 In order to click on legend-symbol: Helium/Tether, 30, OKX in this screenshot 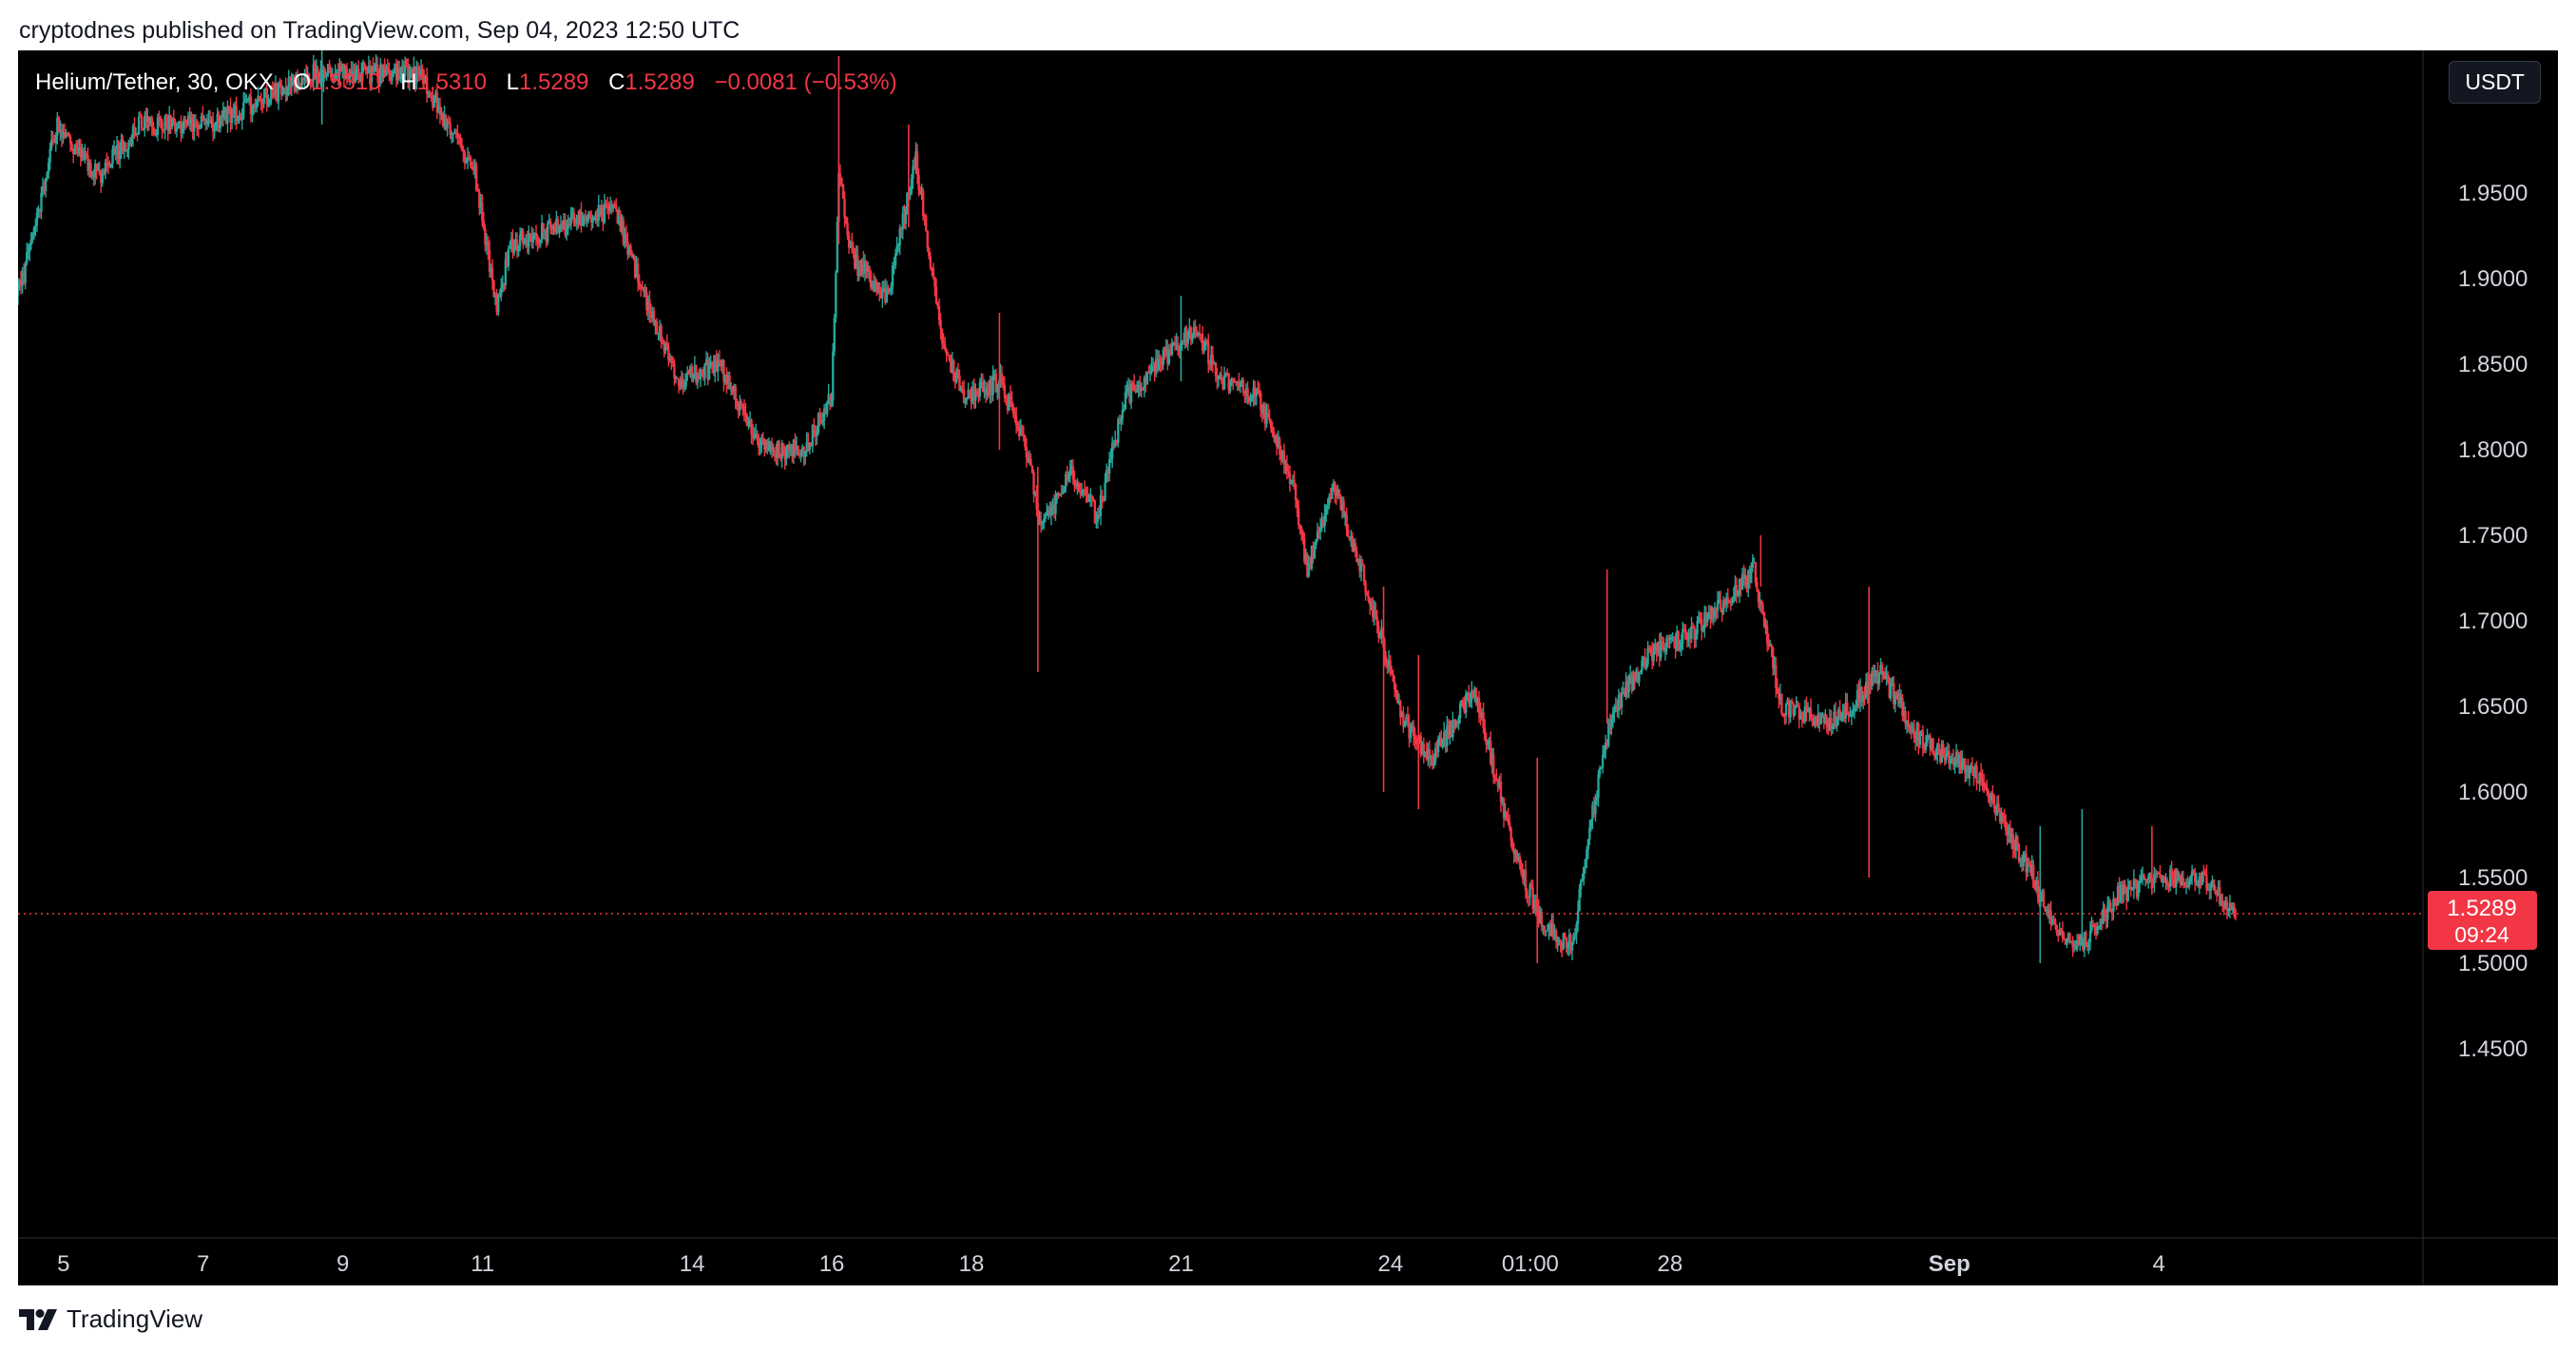, I will do `click(154, 82)`.